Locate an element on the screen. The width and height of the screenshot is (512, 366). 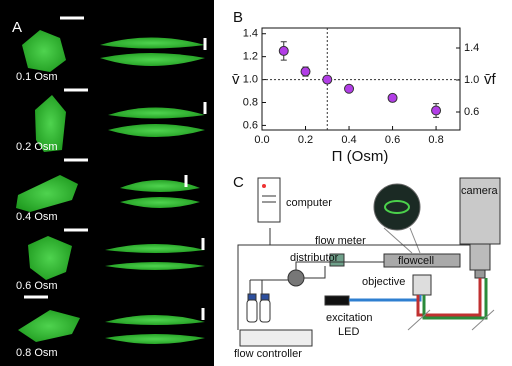
computer-label: computer is located at coordinates (309, 203).